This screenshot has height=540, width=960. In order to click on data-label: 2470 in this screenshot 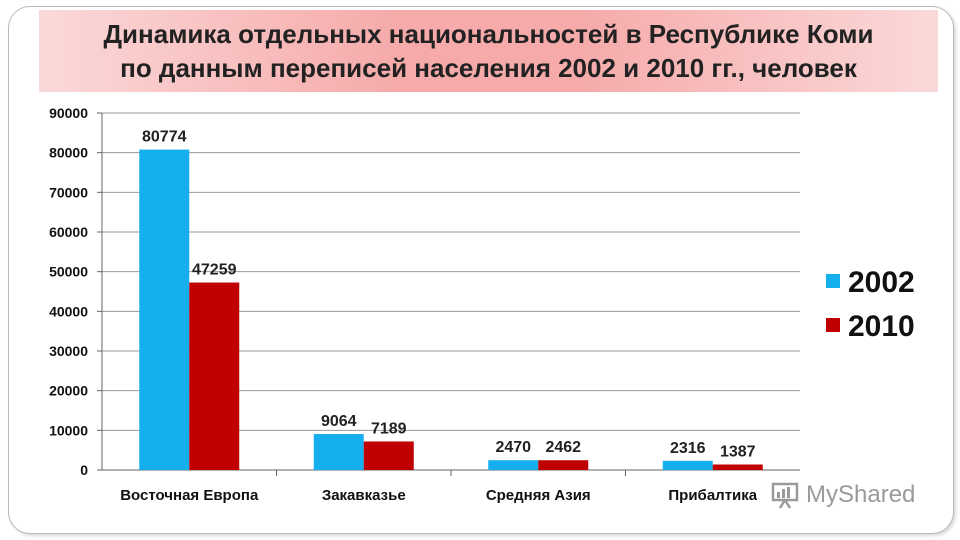, I will do `click(513, 447)`.